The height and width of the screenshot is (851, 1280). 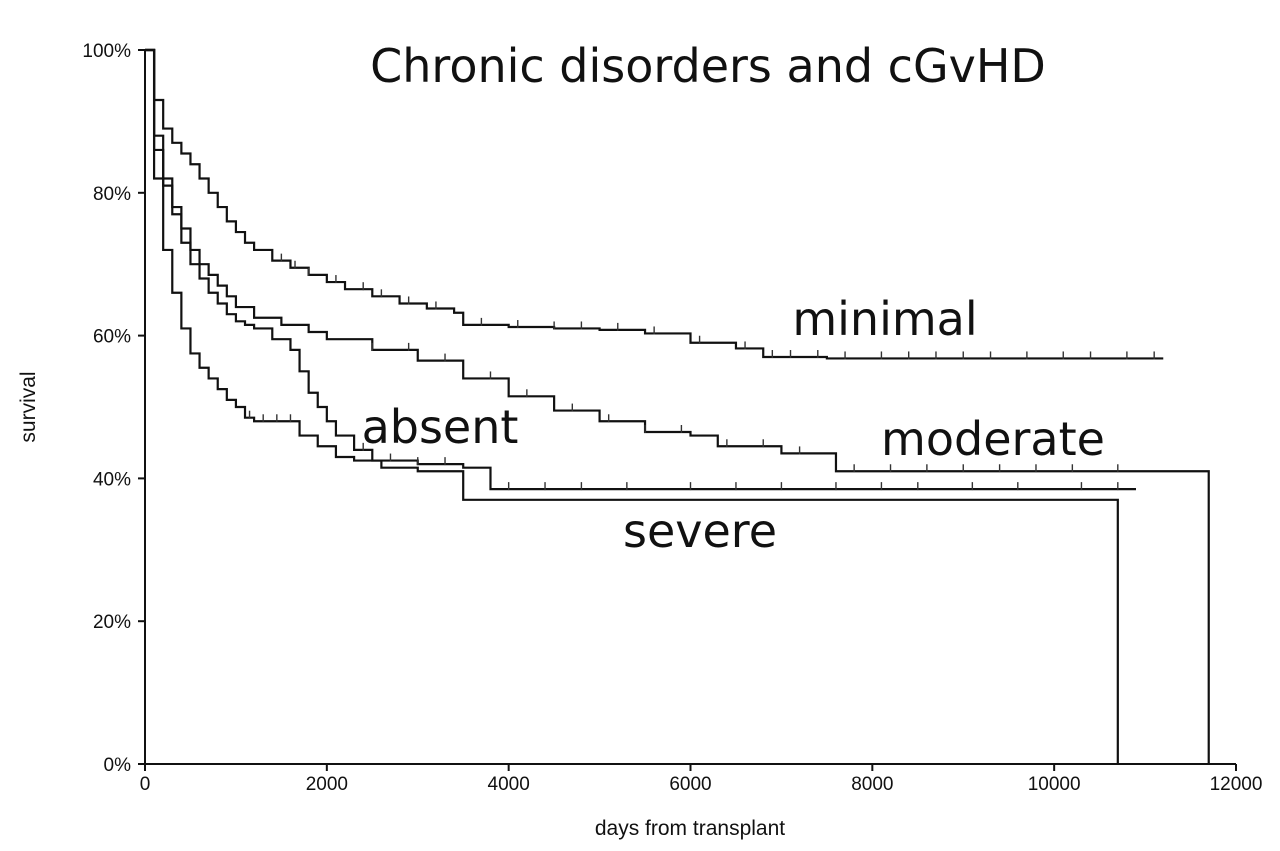 I want to click on y-tick-label: 80%, so click(x=112, y=194).